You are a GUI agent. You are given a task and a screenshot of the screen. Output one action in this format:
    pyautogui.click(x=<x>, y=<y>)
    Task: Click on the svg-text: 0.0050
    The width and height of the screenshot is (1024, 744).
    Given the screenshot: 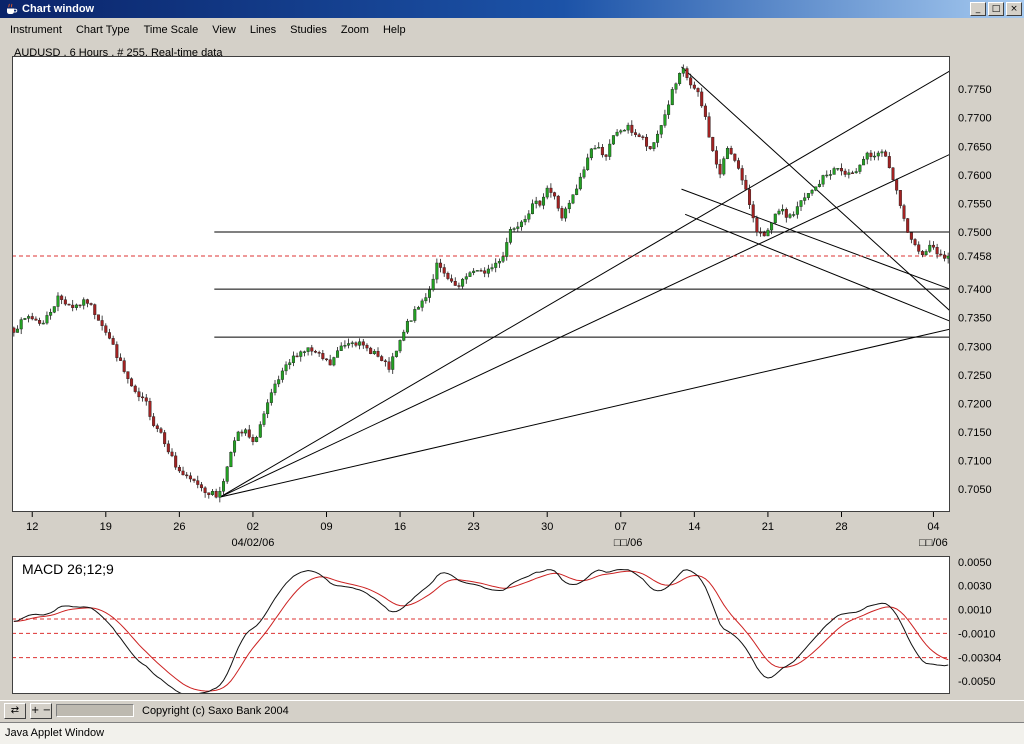 What is the action you would take?
    pyautogui.click(x=975, y=563)
    